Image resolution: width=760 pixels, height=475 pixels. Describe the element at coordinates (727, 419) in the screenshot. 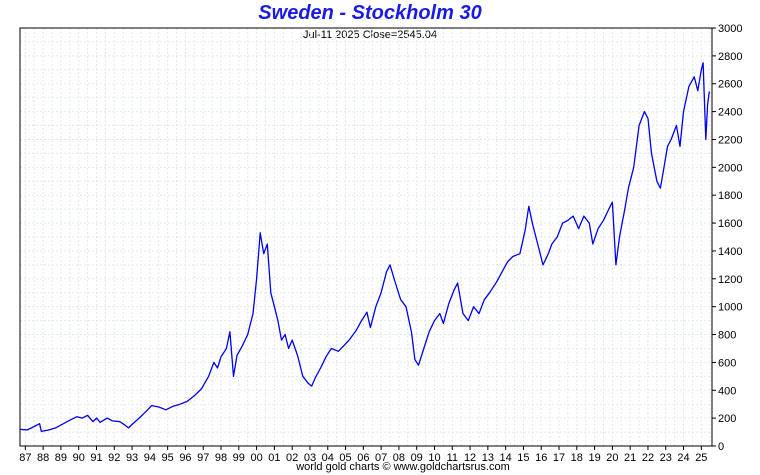

I see `y-tick-label: 200` at that location.